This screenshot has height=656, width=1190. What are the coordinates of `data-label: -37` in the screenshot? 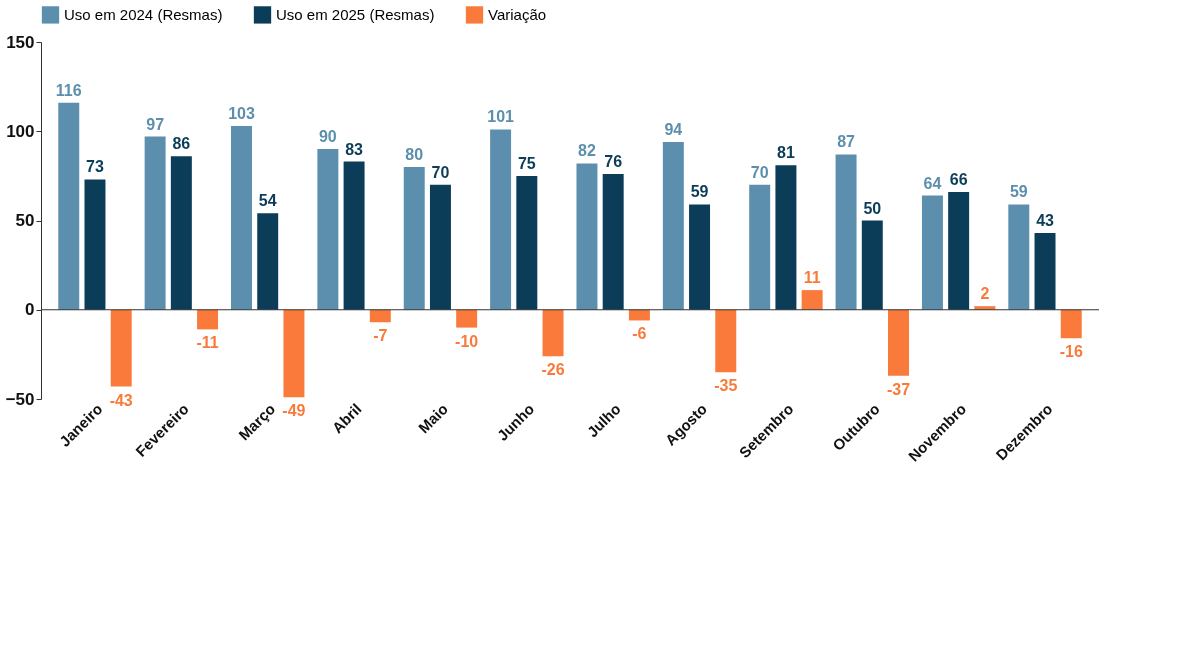 It's located at (898, 389).